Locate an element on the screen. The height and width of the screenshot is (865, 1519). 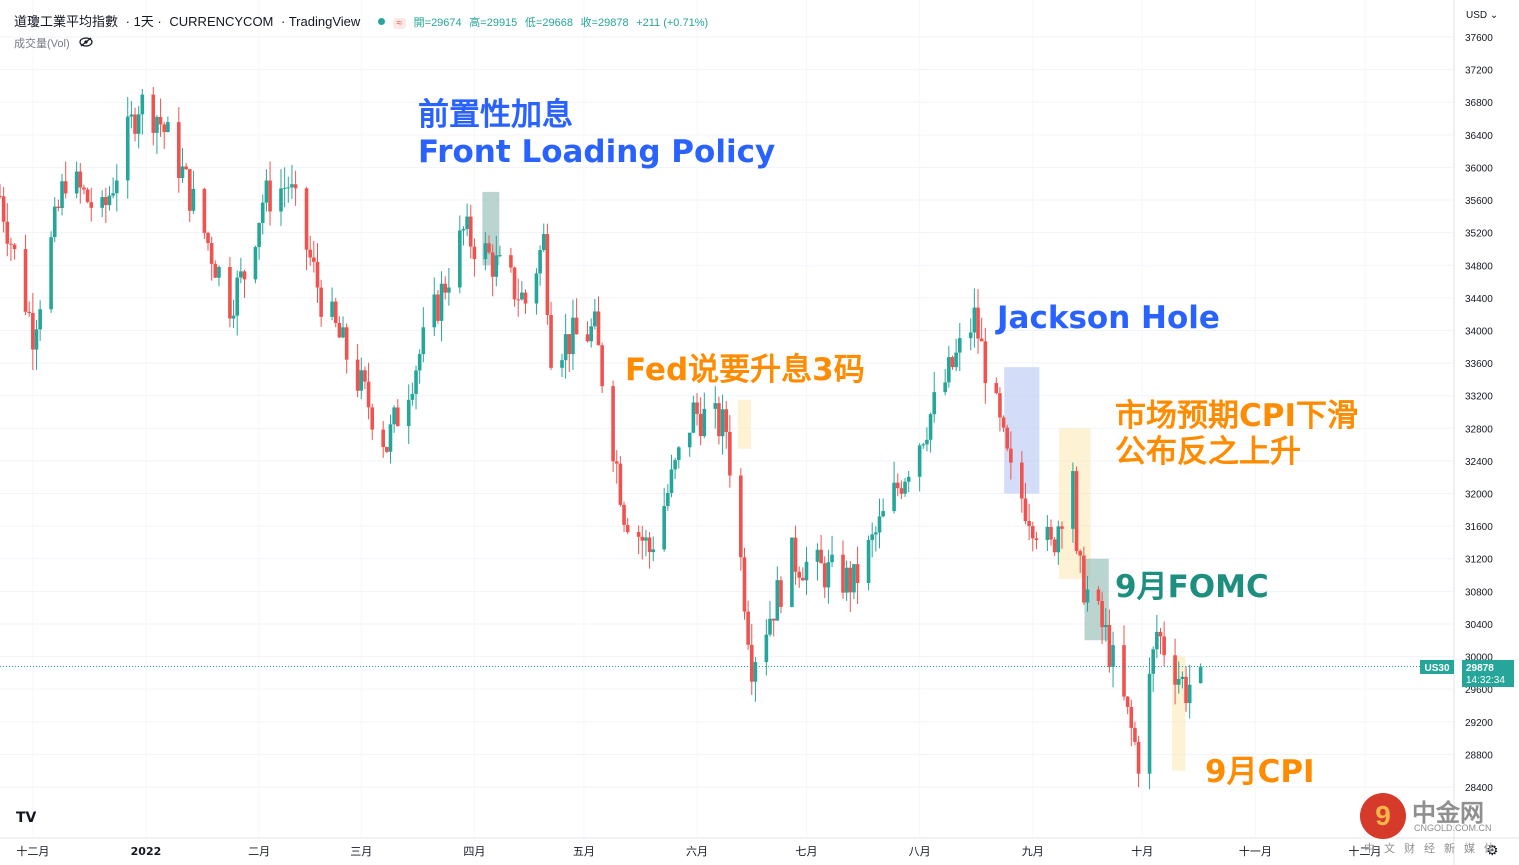
time-tick-label: 九月 is located at coordinates (1033, 851).